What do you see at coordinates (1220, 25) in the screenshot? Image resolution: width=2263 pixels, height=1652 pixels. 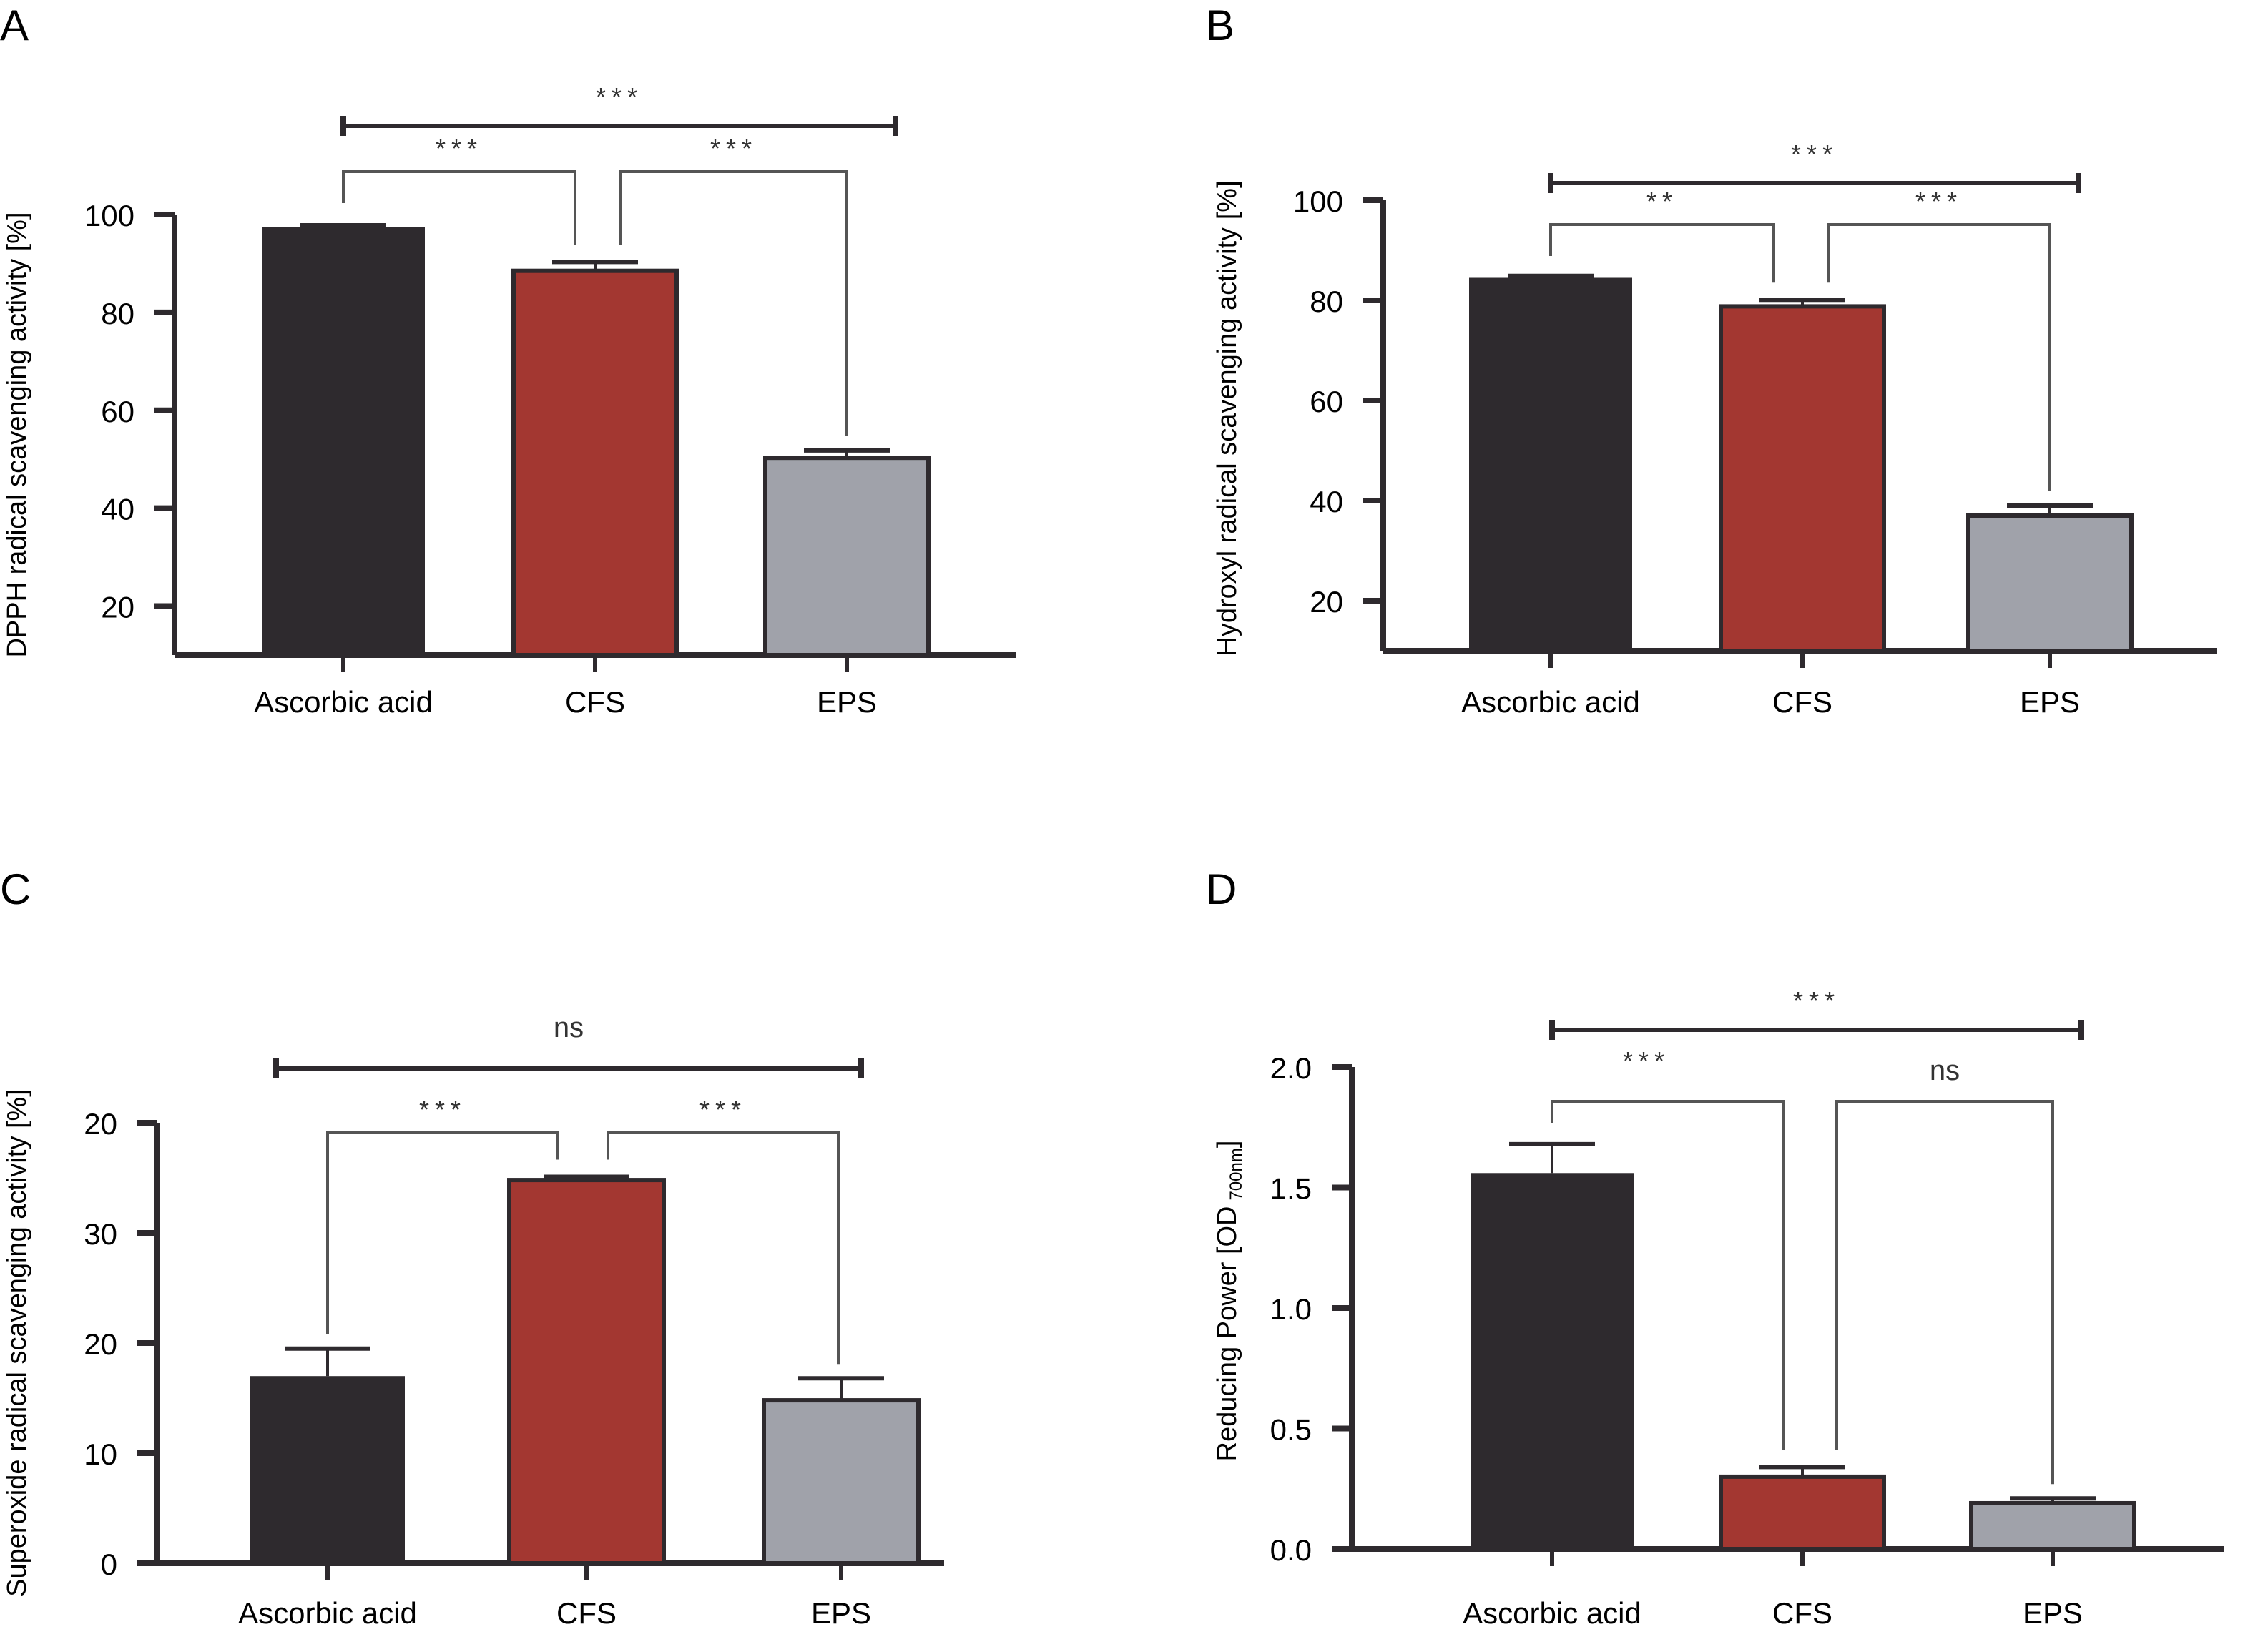 I see `panel-label: B` at bounding box center [1220, 25].